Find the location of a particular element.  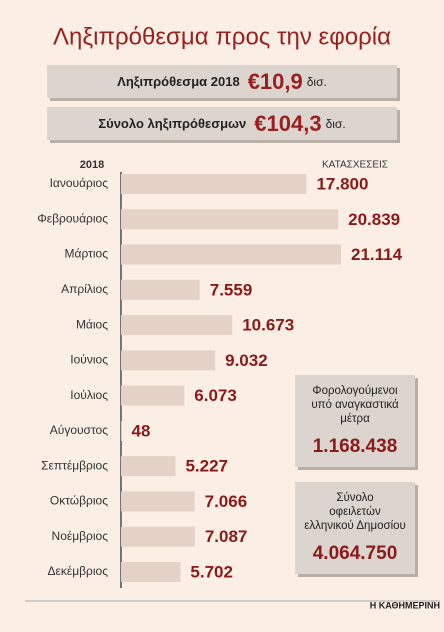

value-label: 21.114 is located at coordinates (377, 254).